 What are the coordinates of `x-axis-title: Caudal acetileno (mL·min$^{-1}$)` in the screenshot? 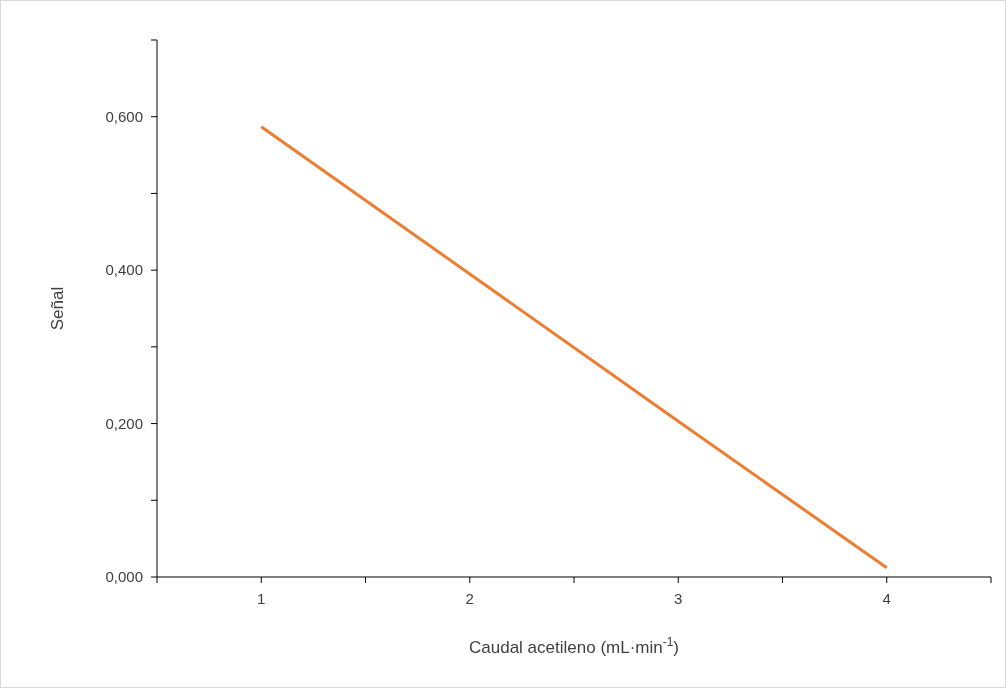 It's located at (574, 646).